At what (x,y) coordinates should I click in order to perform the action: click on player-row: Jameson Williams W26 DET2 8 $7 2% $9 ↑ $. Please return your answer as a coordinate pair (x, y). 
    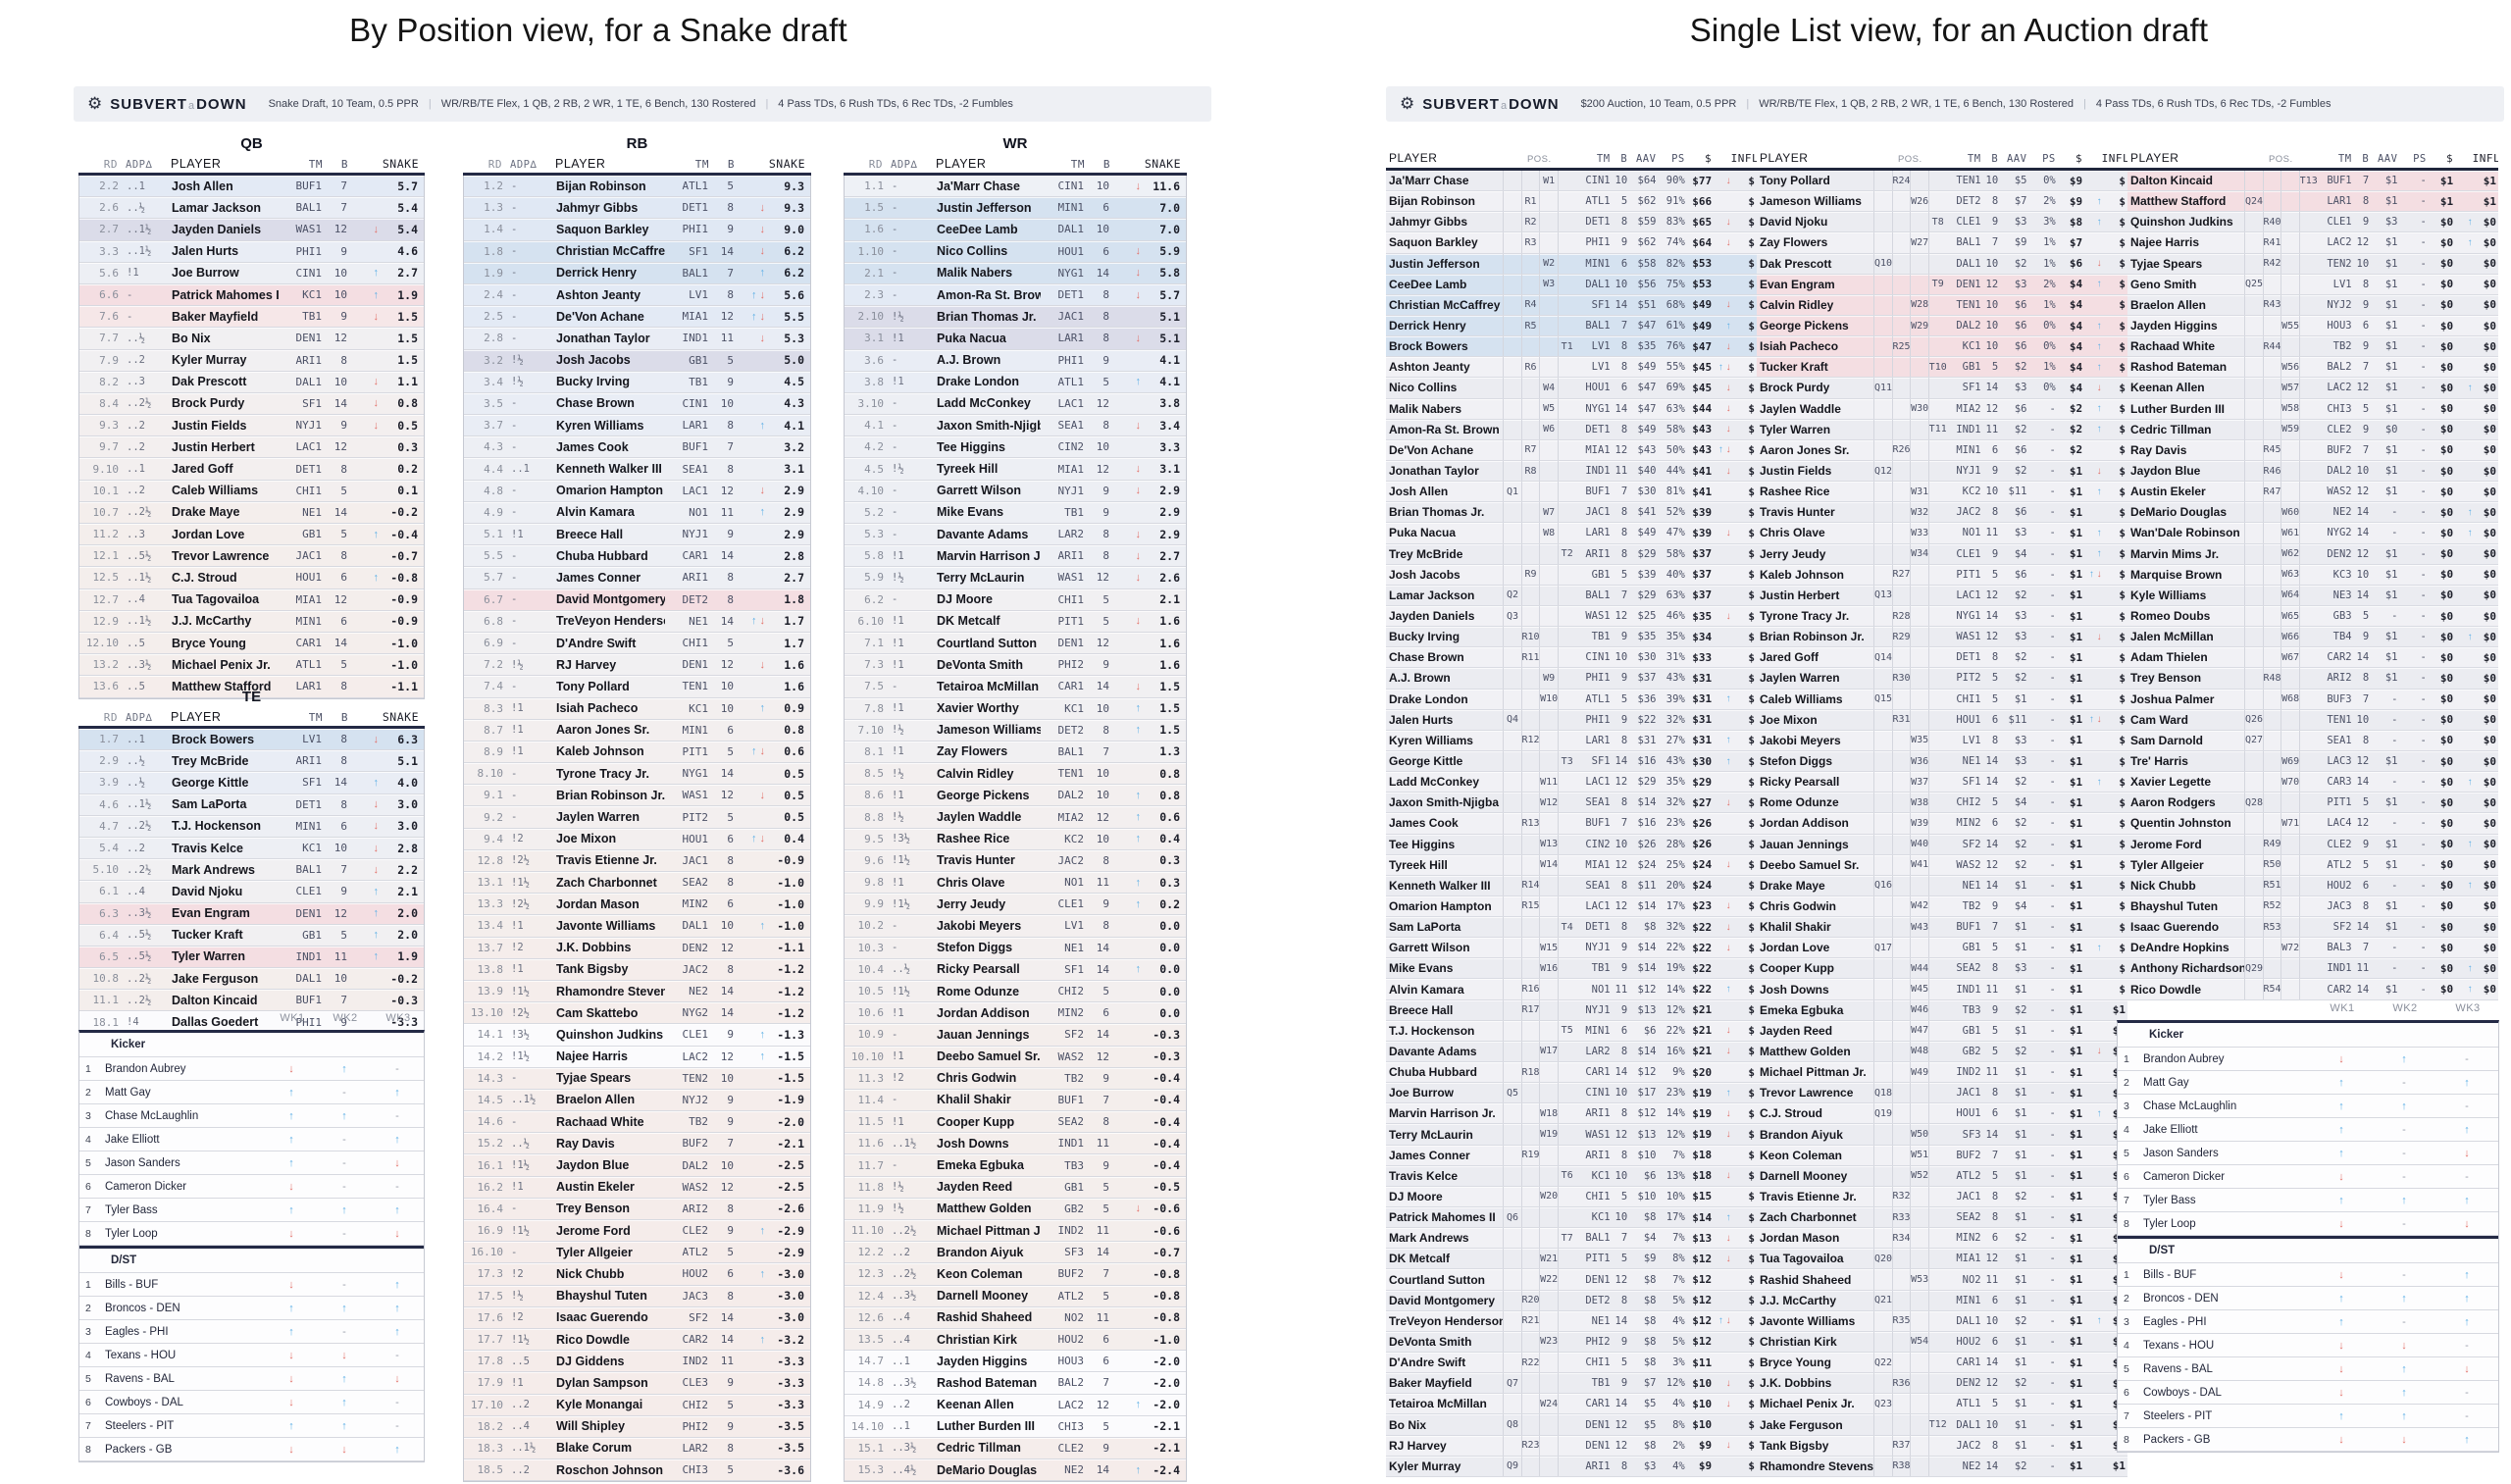
    Looking at the image, I should click on (1942, 202).